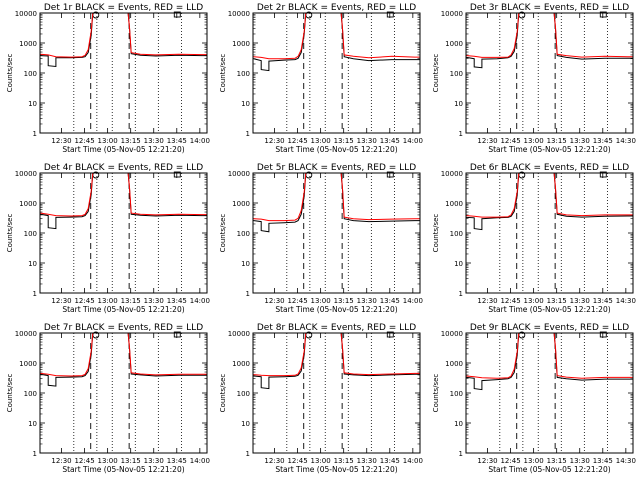 The image size is (640, 480). I want to click on panel-title: Det 3r BLACK = Events, RED = LLD, so click(549, 8).